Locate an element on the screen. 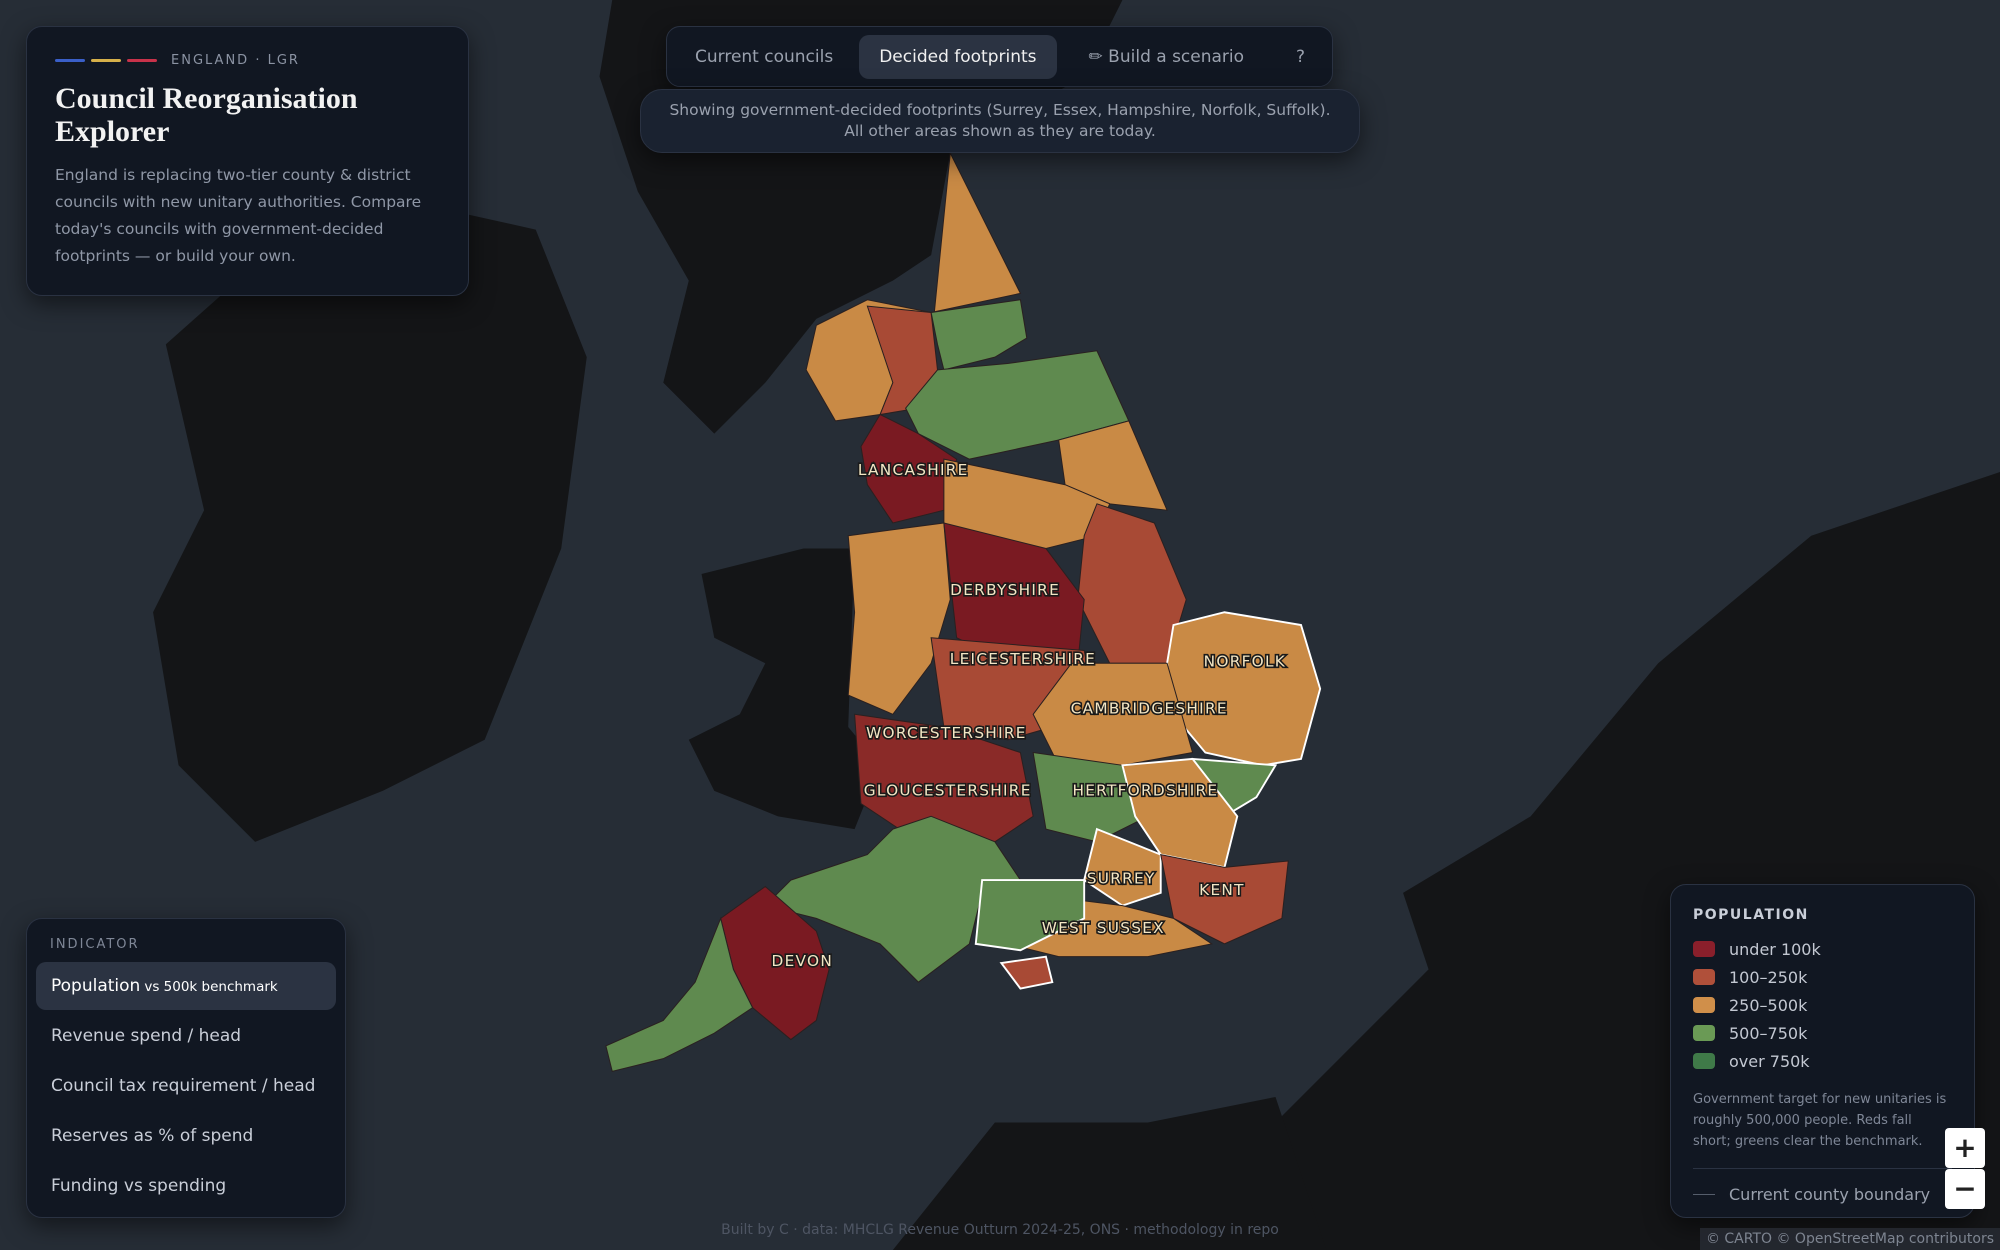 The height and width of the screenshot is (1250, 2000). tab: Decided footprints is located at coordinates (958, 56).